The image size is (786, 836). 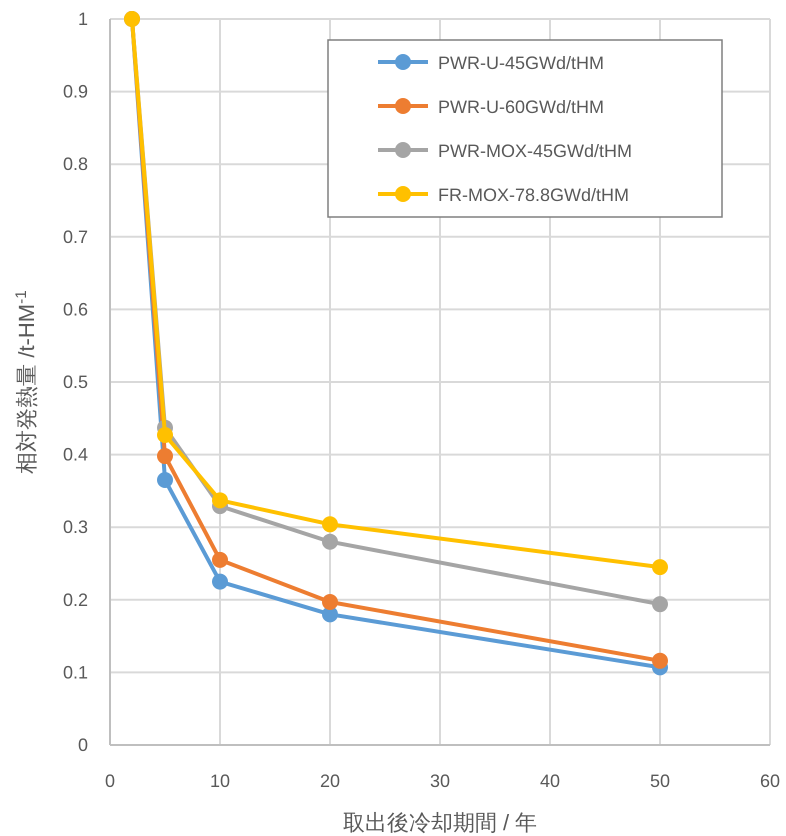 I want to click on y-tick-label: 0.7, so click(x=75, y=236).